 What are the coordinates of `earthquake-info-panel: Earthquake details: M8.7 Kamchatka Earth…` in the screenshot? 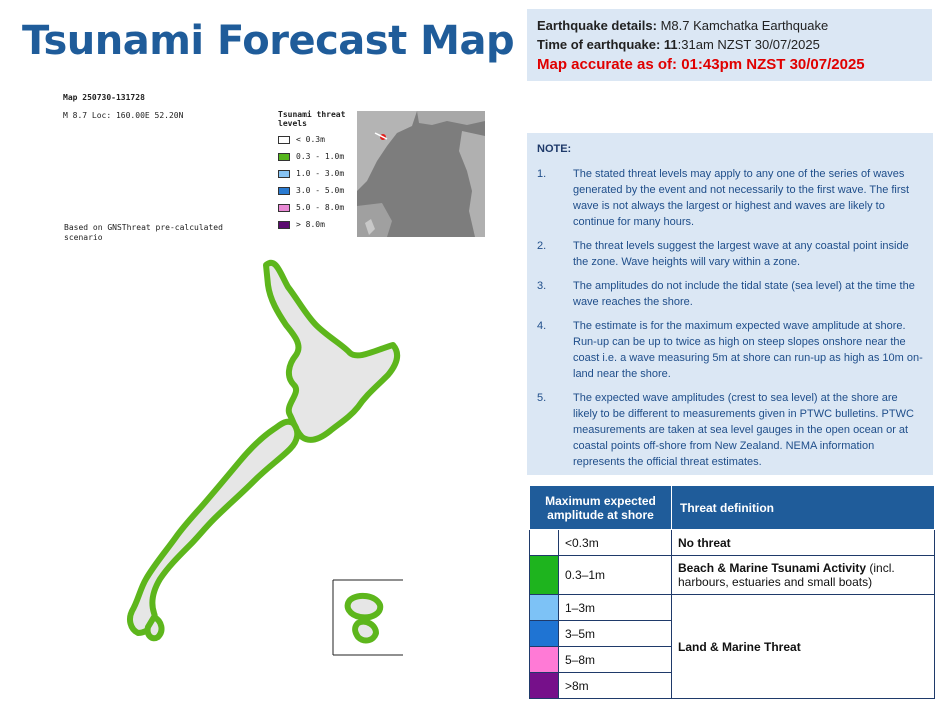 It's located at (729, 45).